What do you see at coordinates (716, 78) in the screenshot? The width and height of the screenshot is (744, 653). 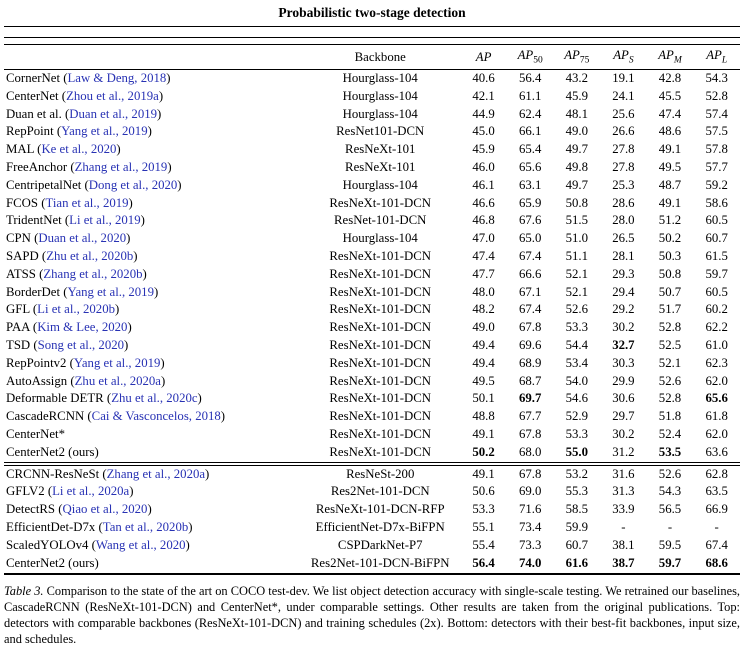 I see `metric-value: 54.3` at bounding box center [716, 78].